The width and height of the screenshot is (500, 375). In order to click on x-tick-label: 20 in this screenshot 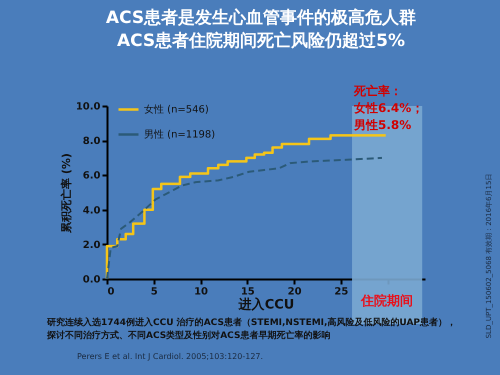, I will do `click(295, 292)`.